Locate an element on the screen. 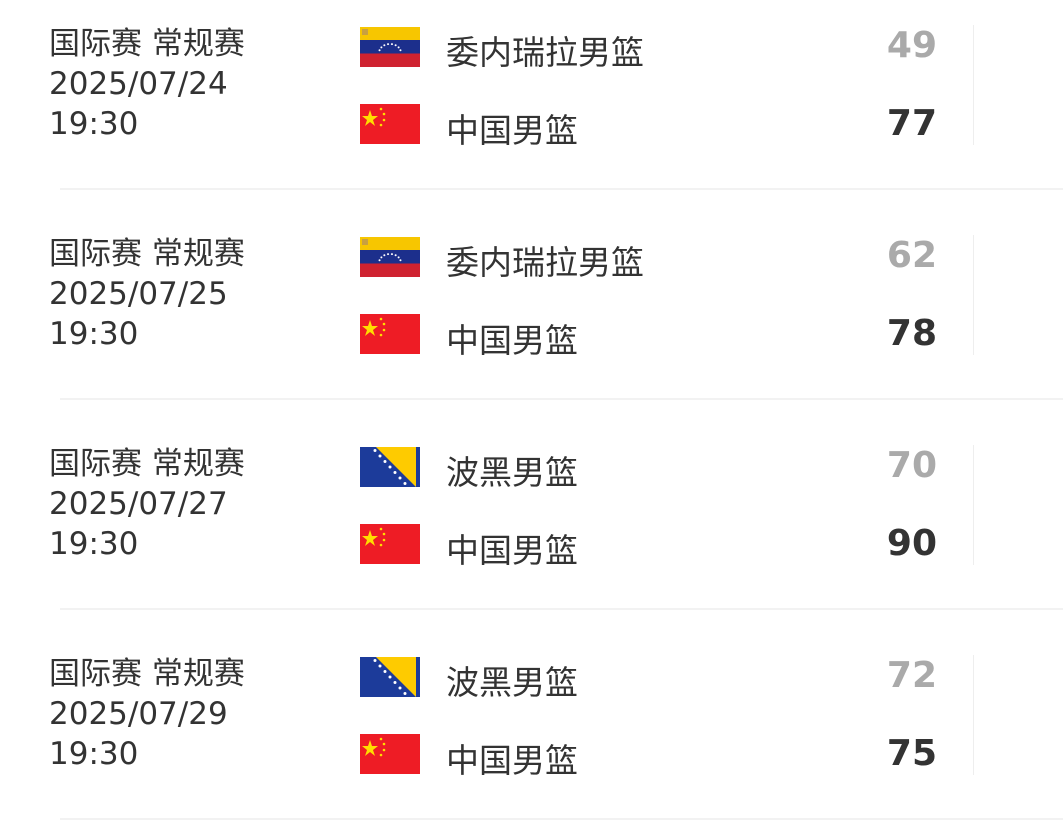  match-date: 2025/07/25 is located at coordinates (138, 294).